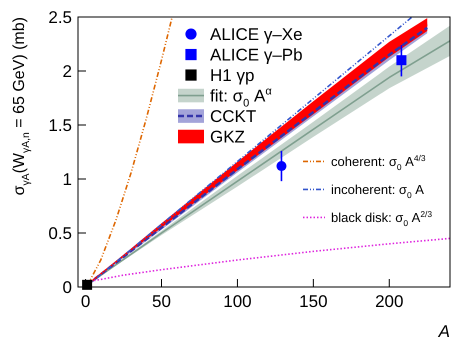  Describe the element at coordinates (256, 34) in the screenshot. I see `legend-label: ALICE γ–Xe` at that location.